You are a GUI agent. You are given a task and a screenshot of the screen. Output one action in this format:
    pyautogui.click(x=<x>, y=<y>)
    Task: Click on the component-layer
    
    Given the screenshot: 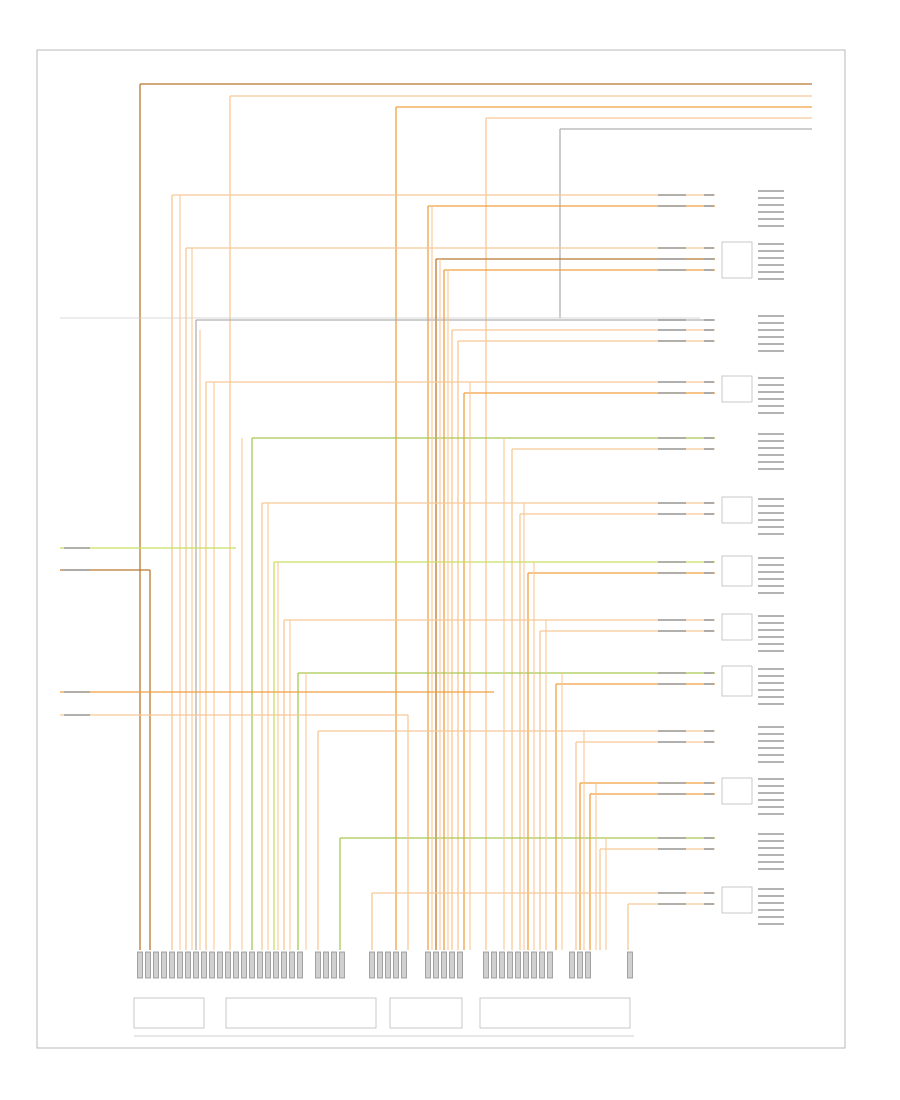 What is the action you would take?
    pyautogui.click(x=737, y=577)
    